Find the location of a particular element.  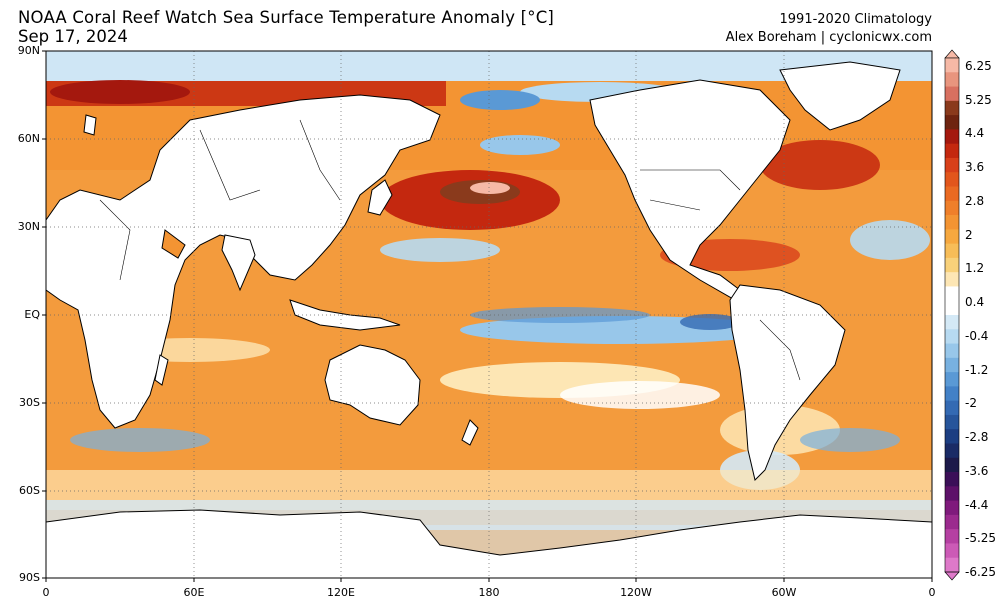

colorbar is located at coordinates (952, 315).